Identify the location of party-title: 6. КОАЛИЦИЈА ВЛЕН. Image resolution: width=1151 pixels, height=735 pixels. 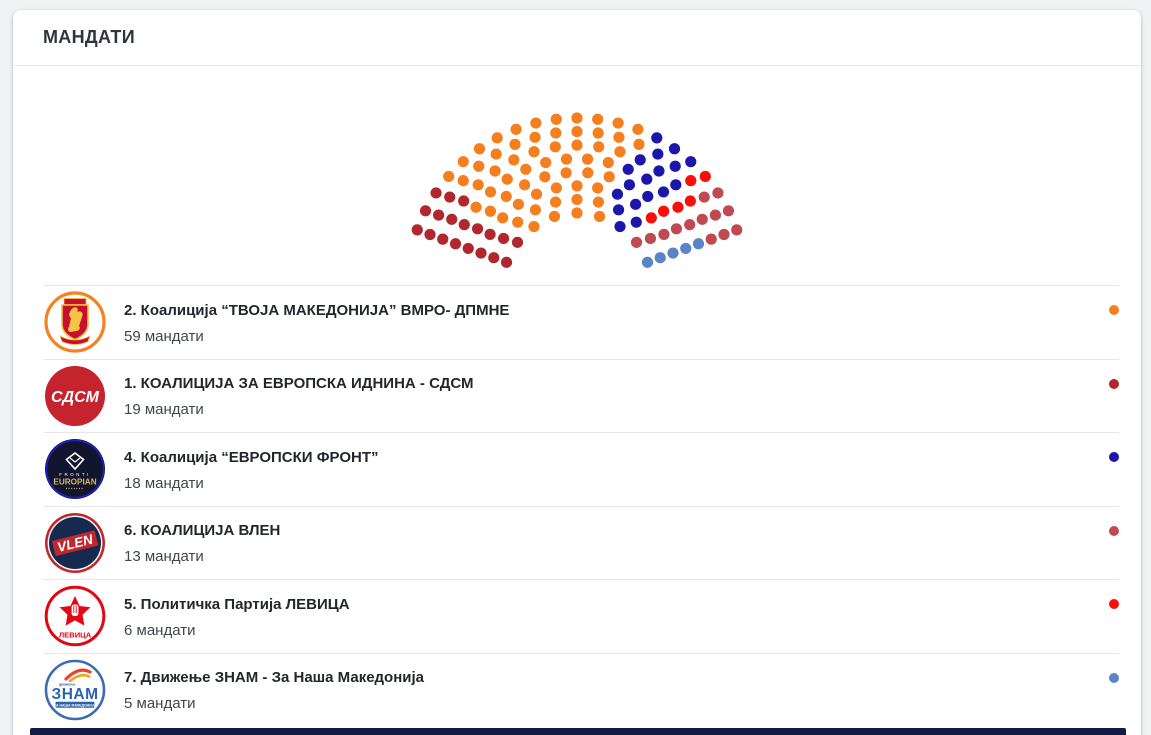
(202, 531).